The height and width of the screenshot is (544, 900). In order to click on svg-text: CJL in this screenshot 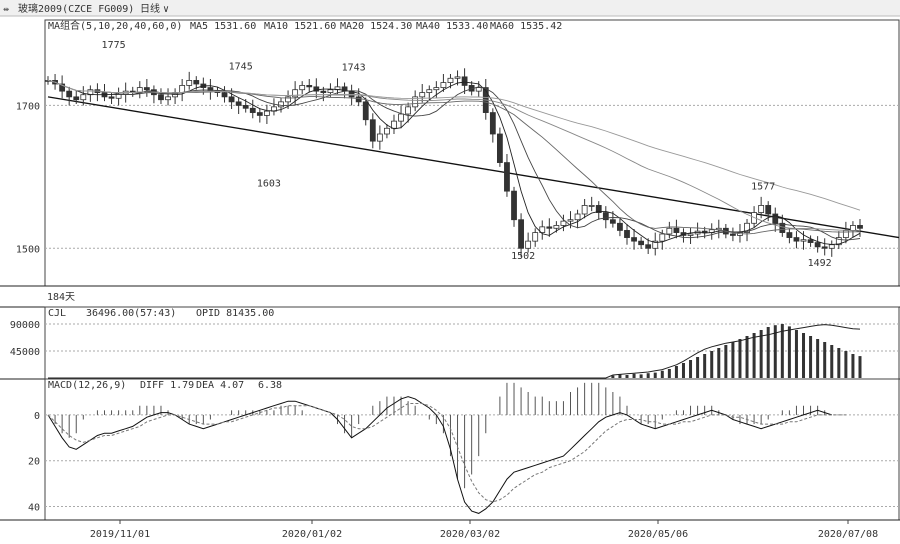, I will do `click(57, 313)`.